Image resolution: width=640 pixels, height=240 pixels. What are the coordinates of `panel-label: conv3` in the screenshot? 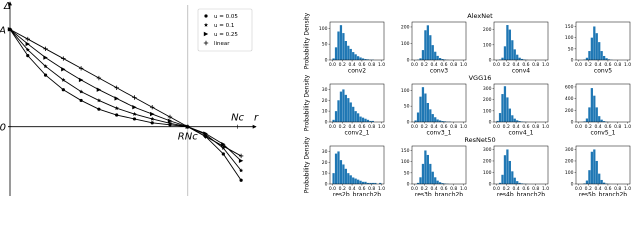 It's located at (439, 71).